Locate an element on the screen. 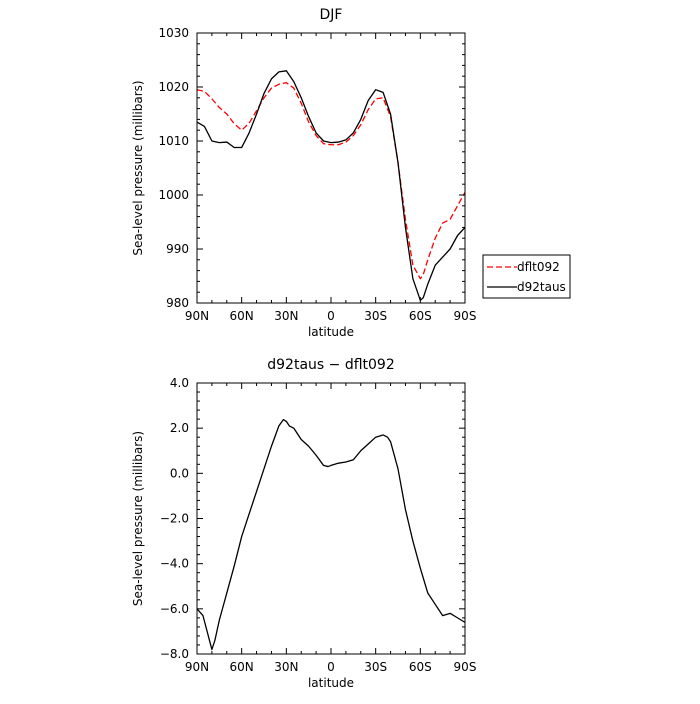 This screenshot has width=700, height=704. chart-title: d92taus − dflt092 is located at coordinates (330, 365).